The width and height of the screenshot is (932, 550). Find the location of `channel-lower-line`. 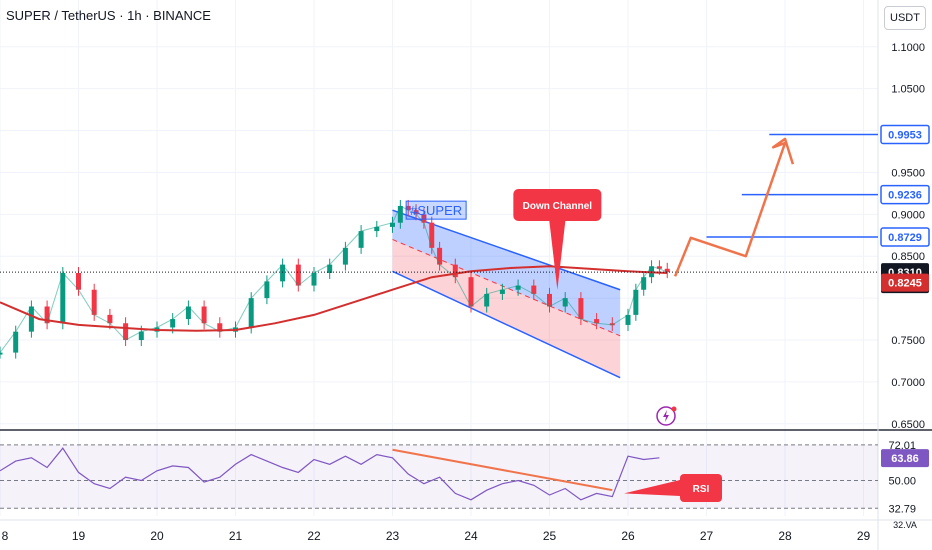

channel-lower-line is located at coordinates (506, 324).